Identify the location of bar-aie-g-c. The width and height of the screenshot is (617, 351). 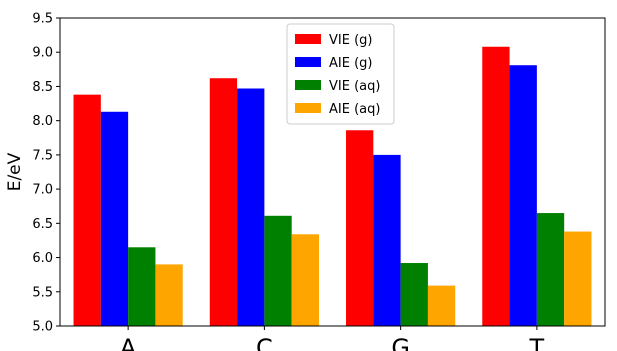
(251, 207).